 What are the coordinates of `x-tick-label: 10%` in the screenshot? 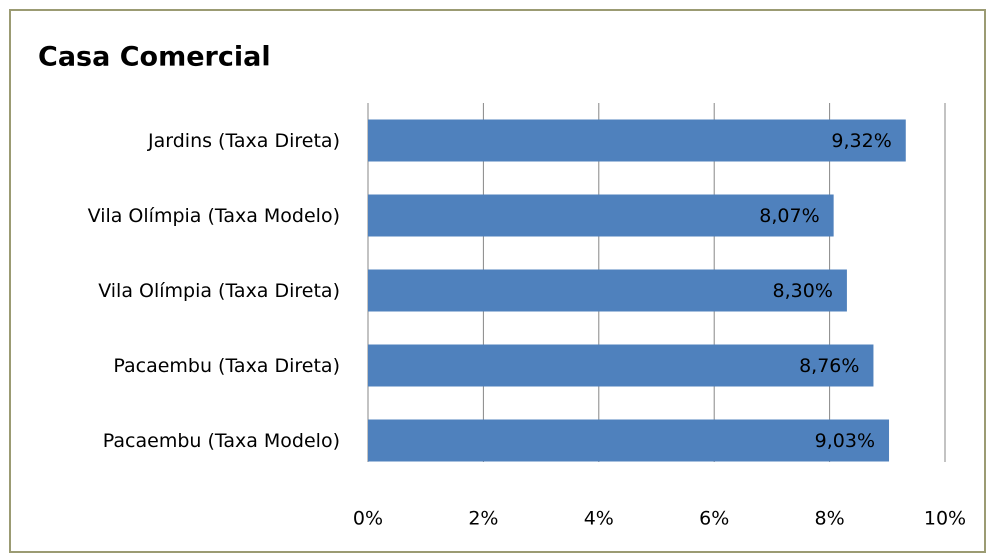 It's located at (945, 519).